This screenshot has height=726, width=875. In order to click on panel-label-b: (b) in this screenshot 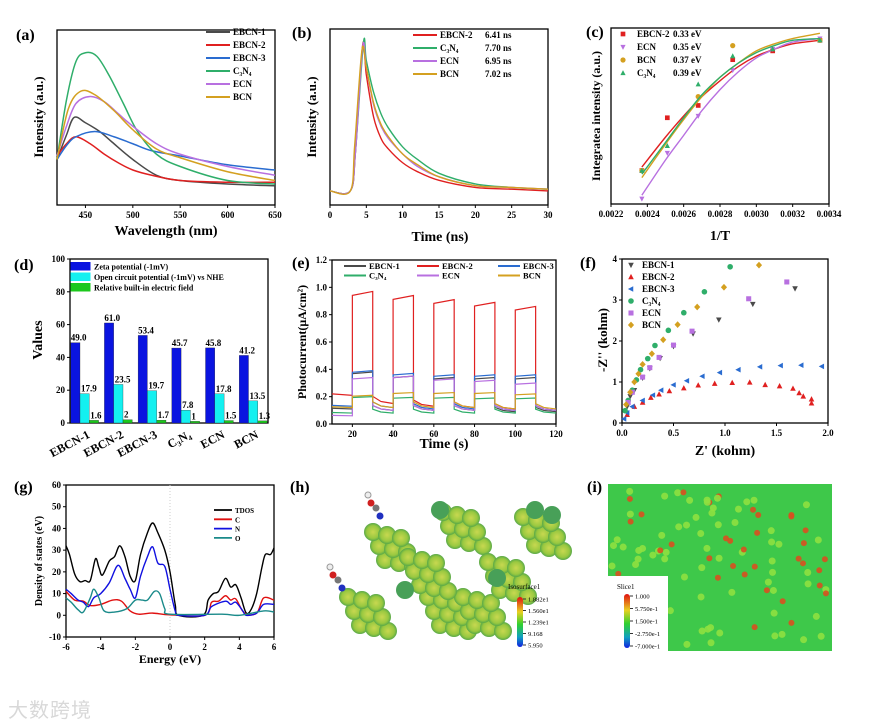, I will do `click(302, 33)`.